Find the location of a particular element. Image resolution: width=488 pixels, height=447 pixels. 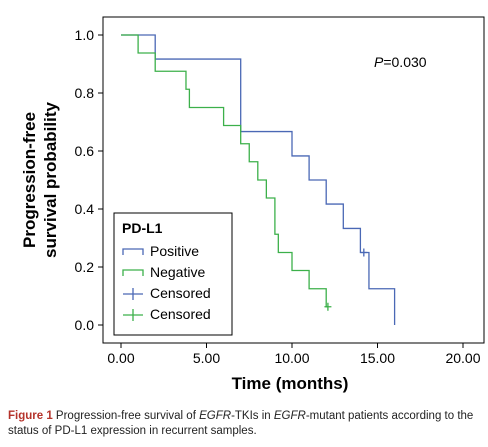

p-value-annotation: P=0.030 is located at coordinates (400, 62).